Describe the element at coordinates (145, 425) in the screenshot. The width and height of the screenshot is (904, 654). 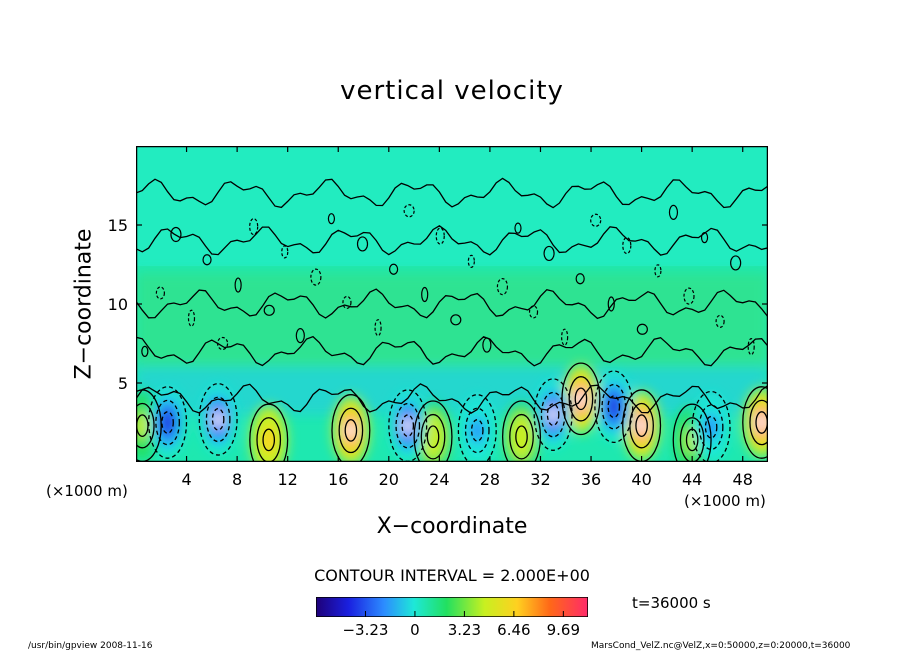
I see `updraft-cell-1-contour` at that location.